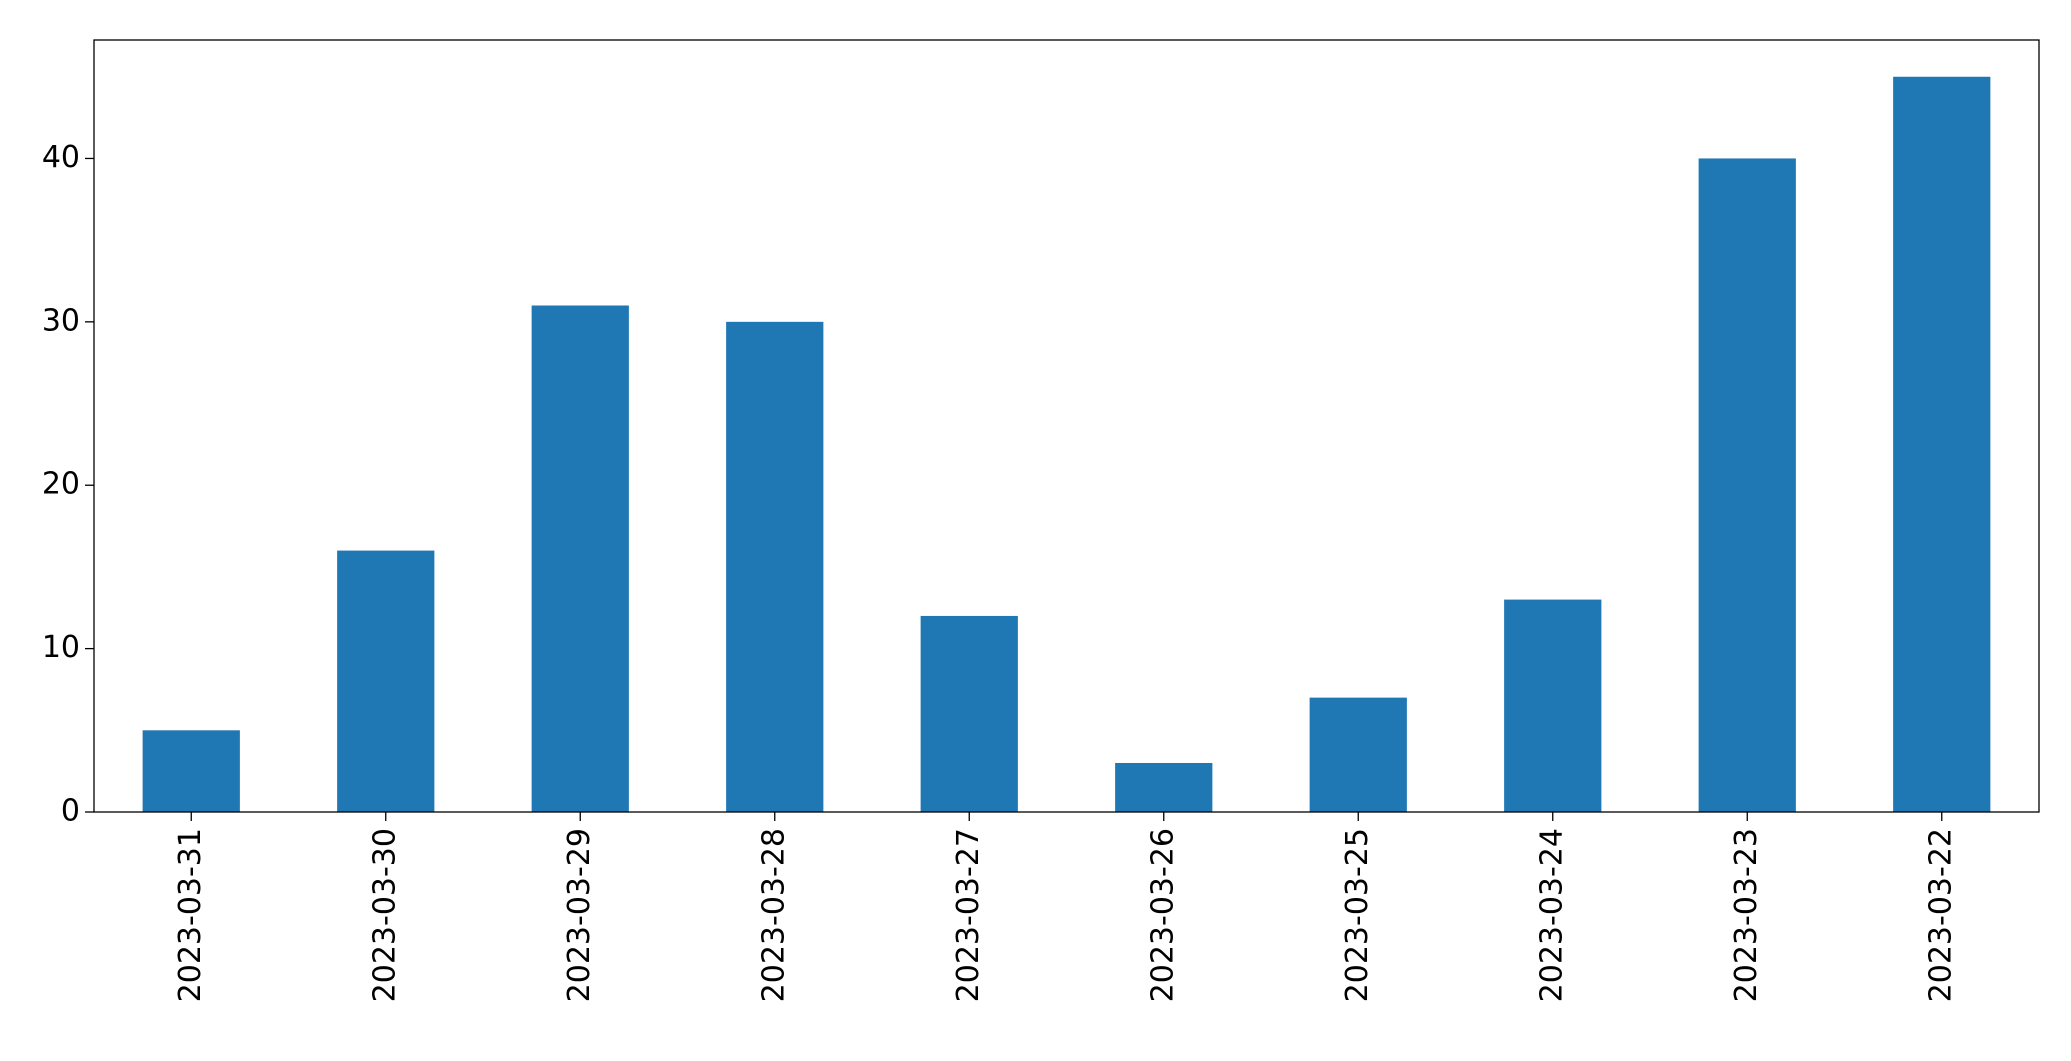 This screenshot has height=1061, width=2071. I want to click on y-tick-label: 40, so click(61, 157).